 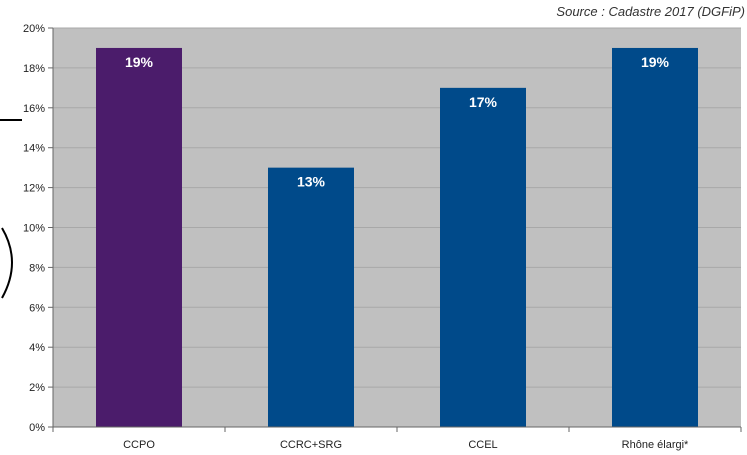 I want to click on source-note: Source : Cadastre 2017 (DGFiP), so click(x=650, y=11).